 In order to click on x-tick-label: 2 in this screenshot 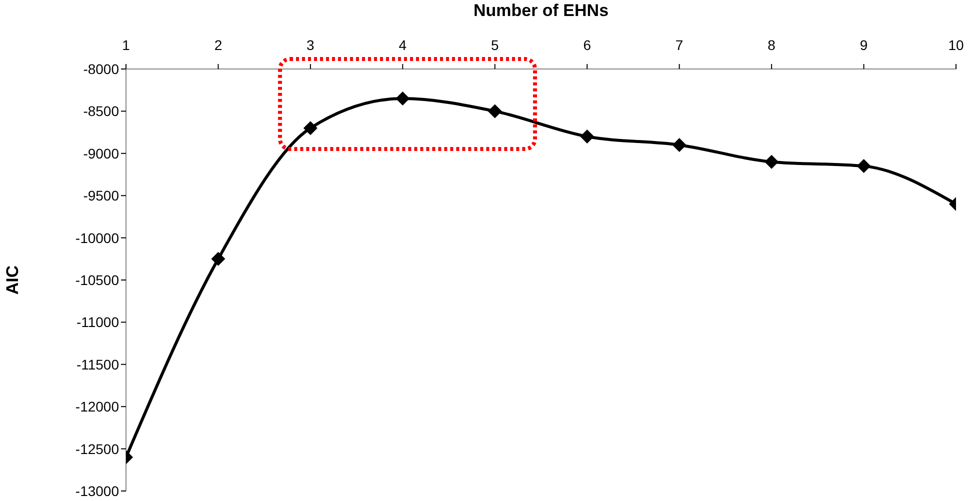, I will do `click(218, 45)`.